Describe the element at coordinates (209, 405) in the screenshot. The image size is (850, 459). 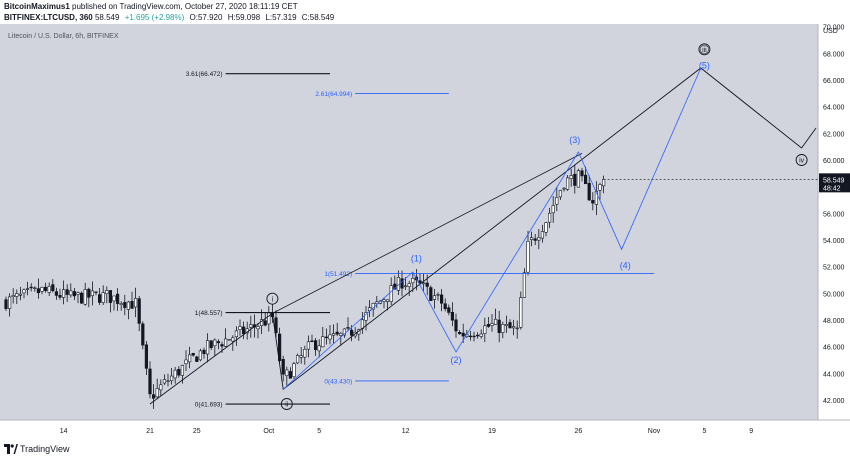
I see `fib-label: 0(41.693)` at that location.